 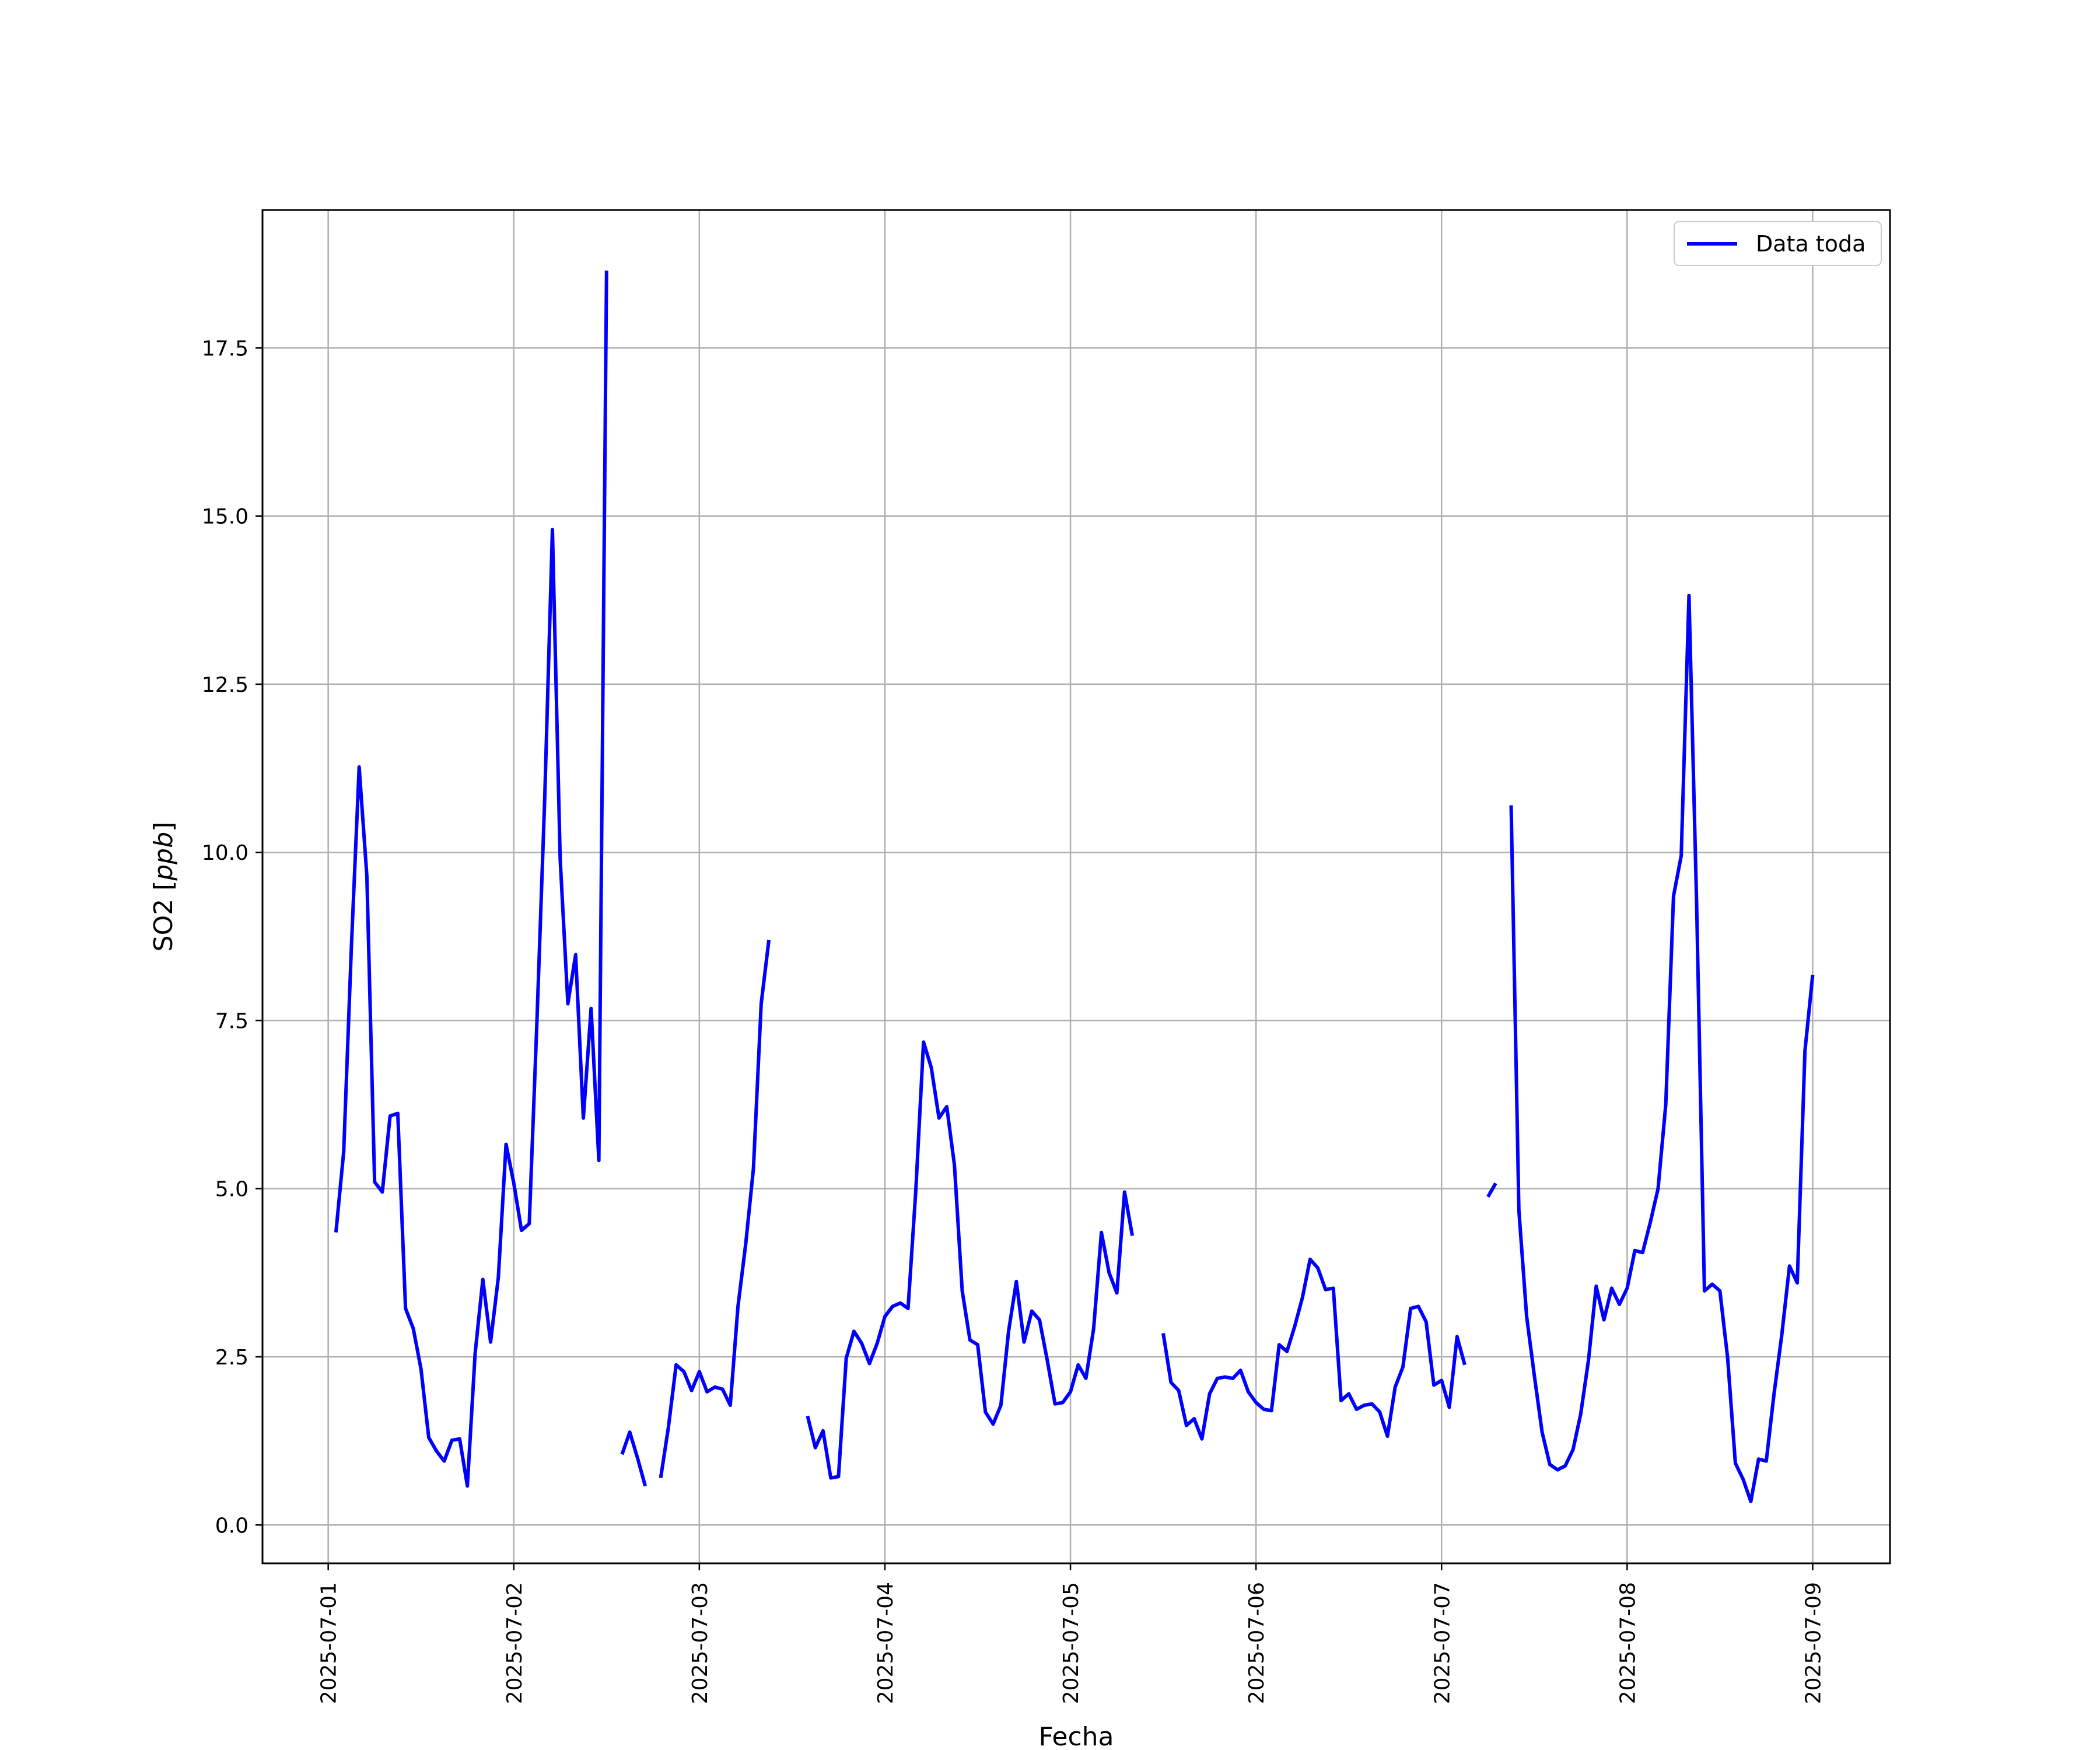 I want to click on y-axis-label-bracket-open: [, so click(x=163, y=886).